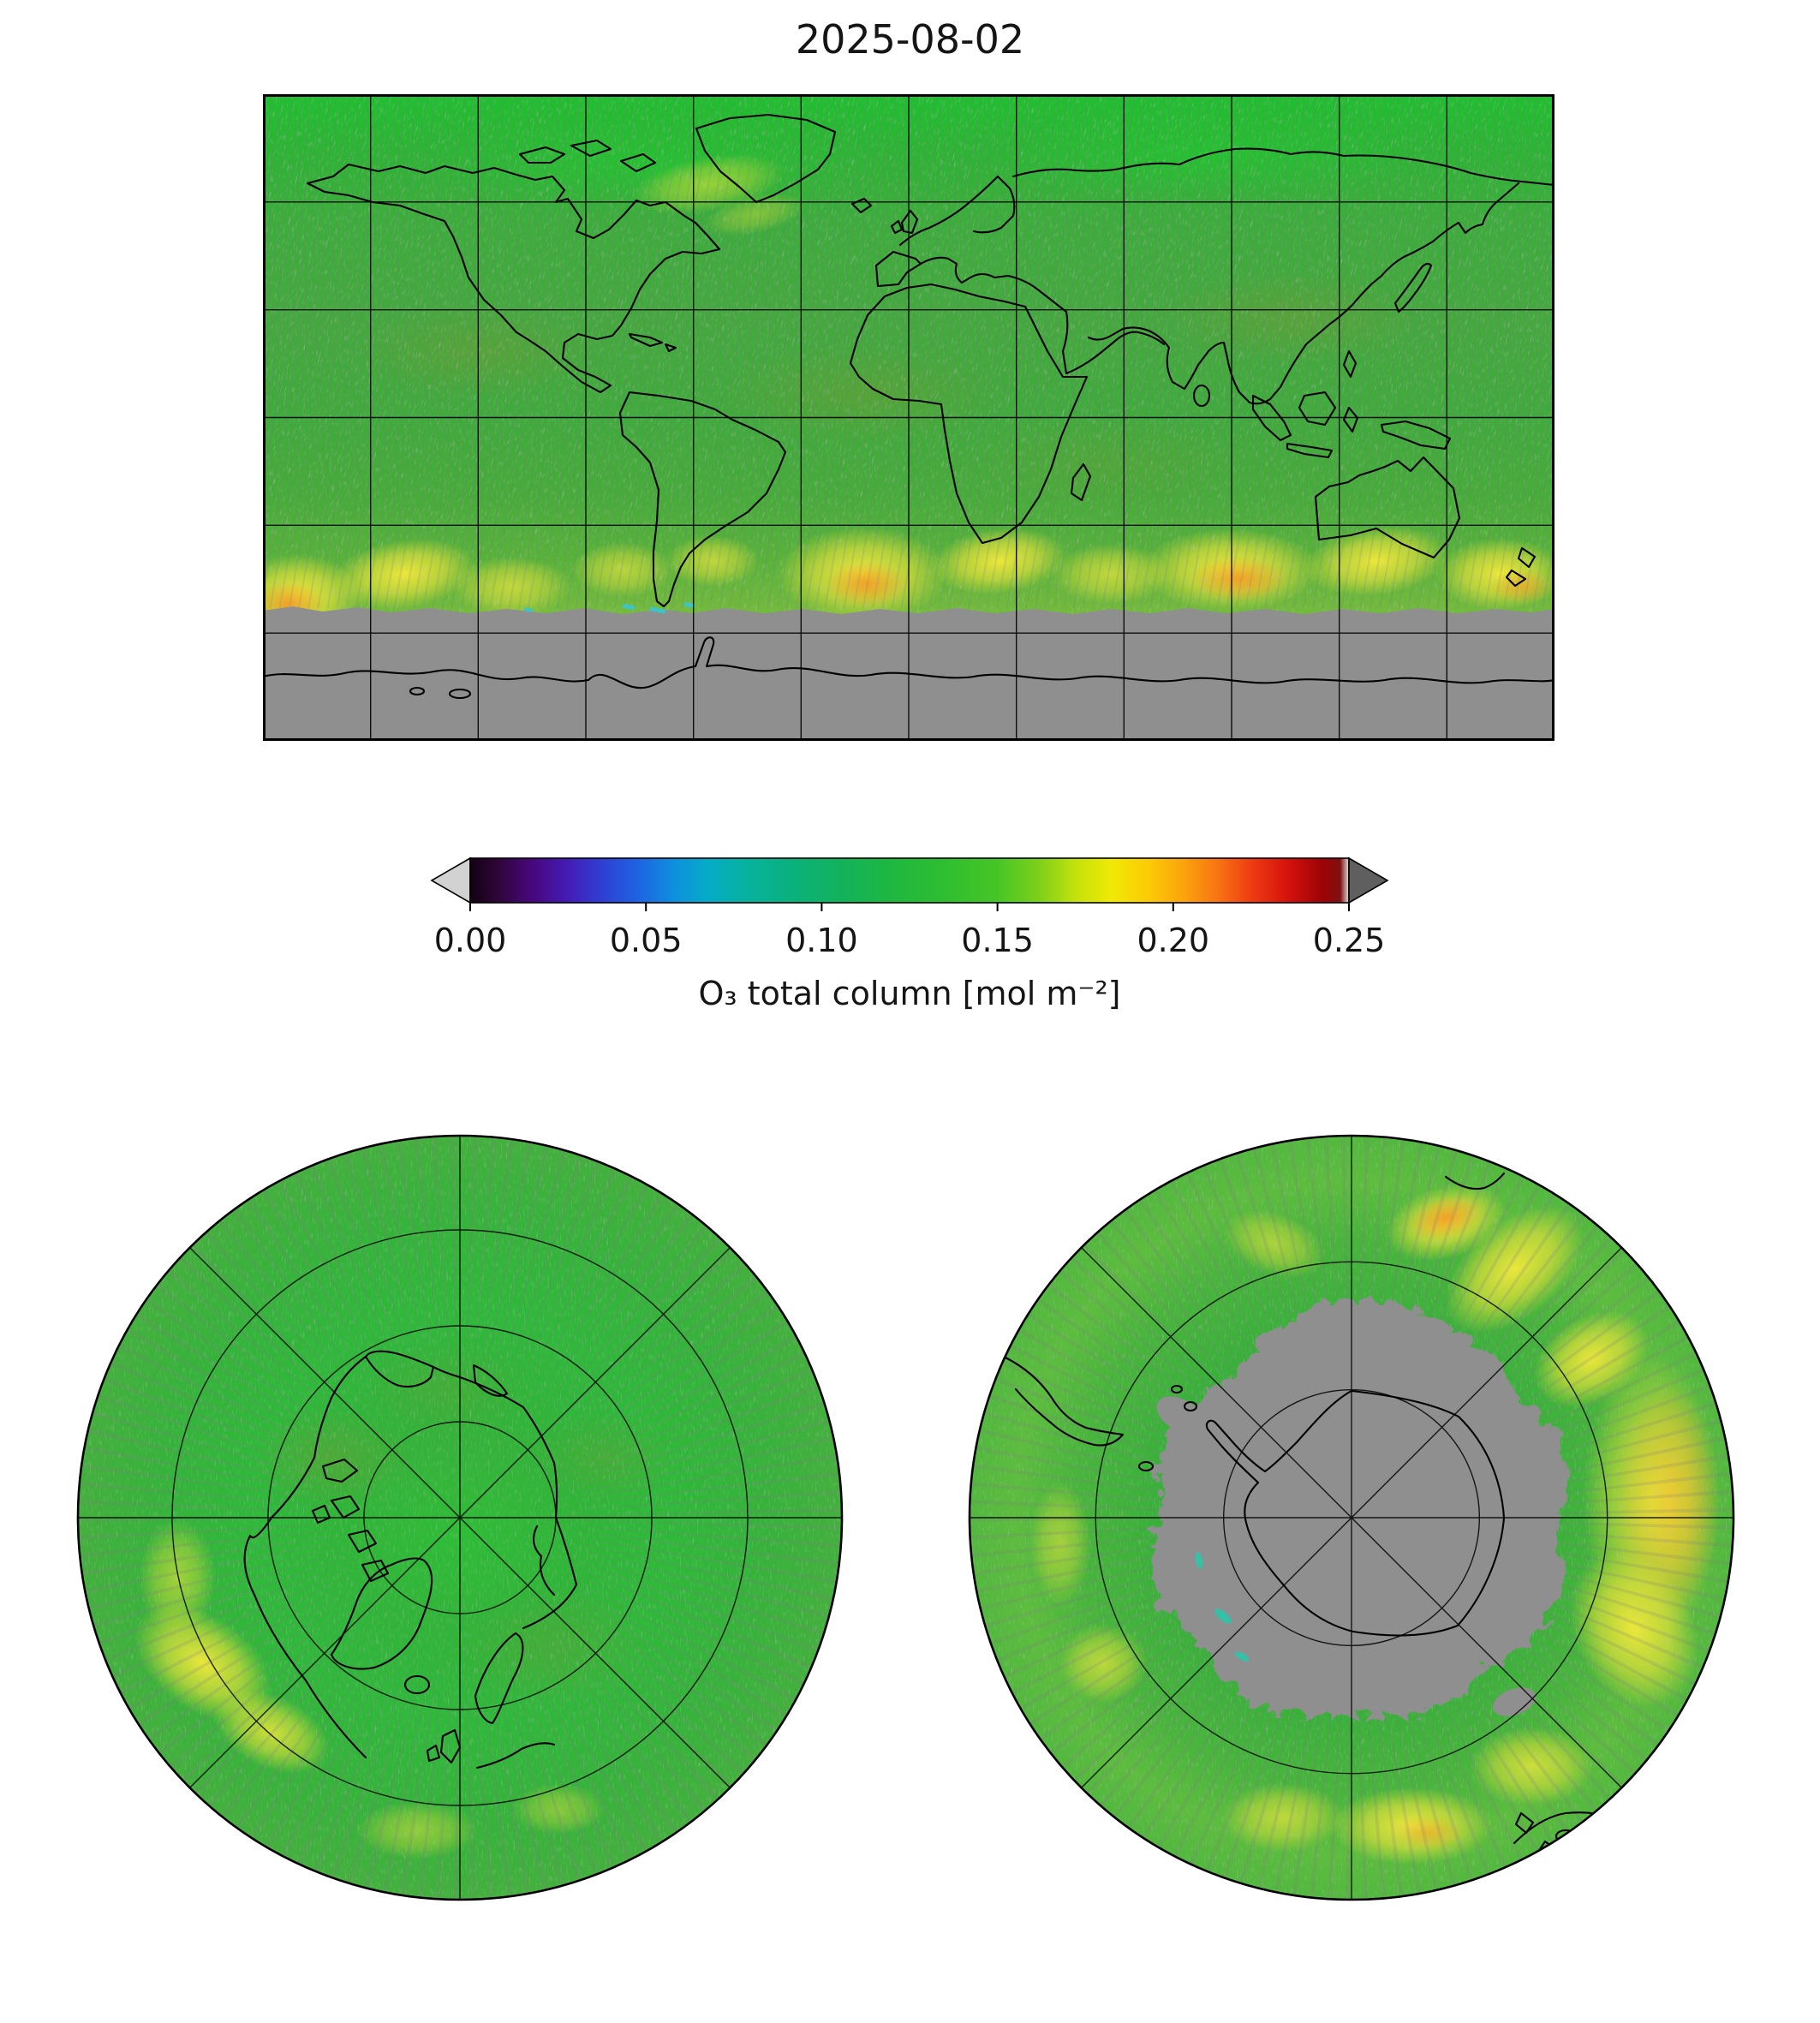 This screenshot has width=1820, height=2023. Describe the element at coordinates (410, 1559) in the screenshot. I see `north-coastlines` at that location.